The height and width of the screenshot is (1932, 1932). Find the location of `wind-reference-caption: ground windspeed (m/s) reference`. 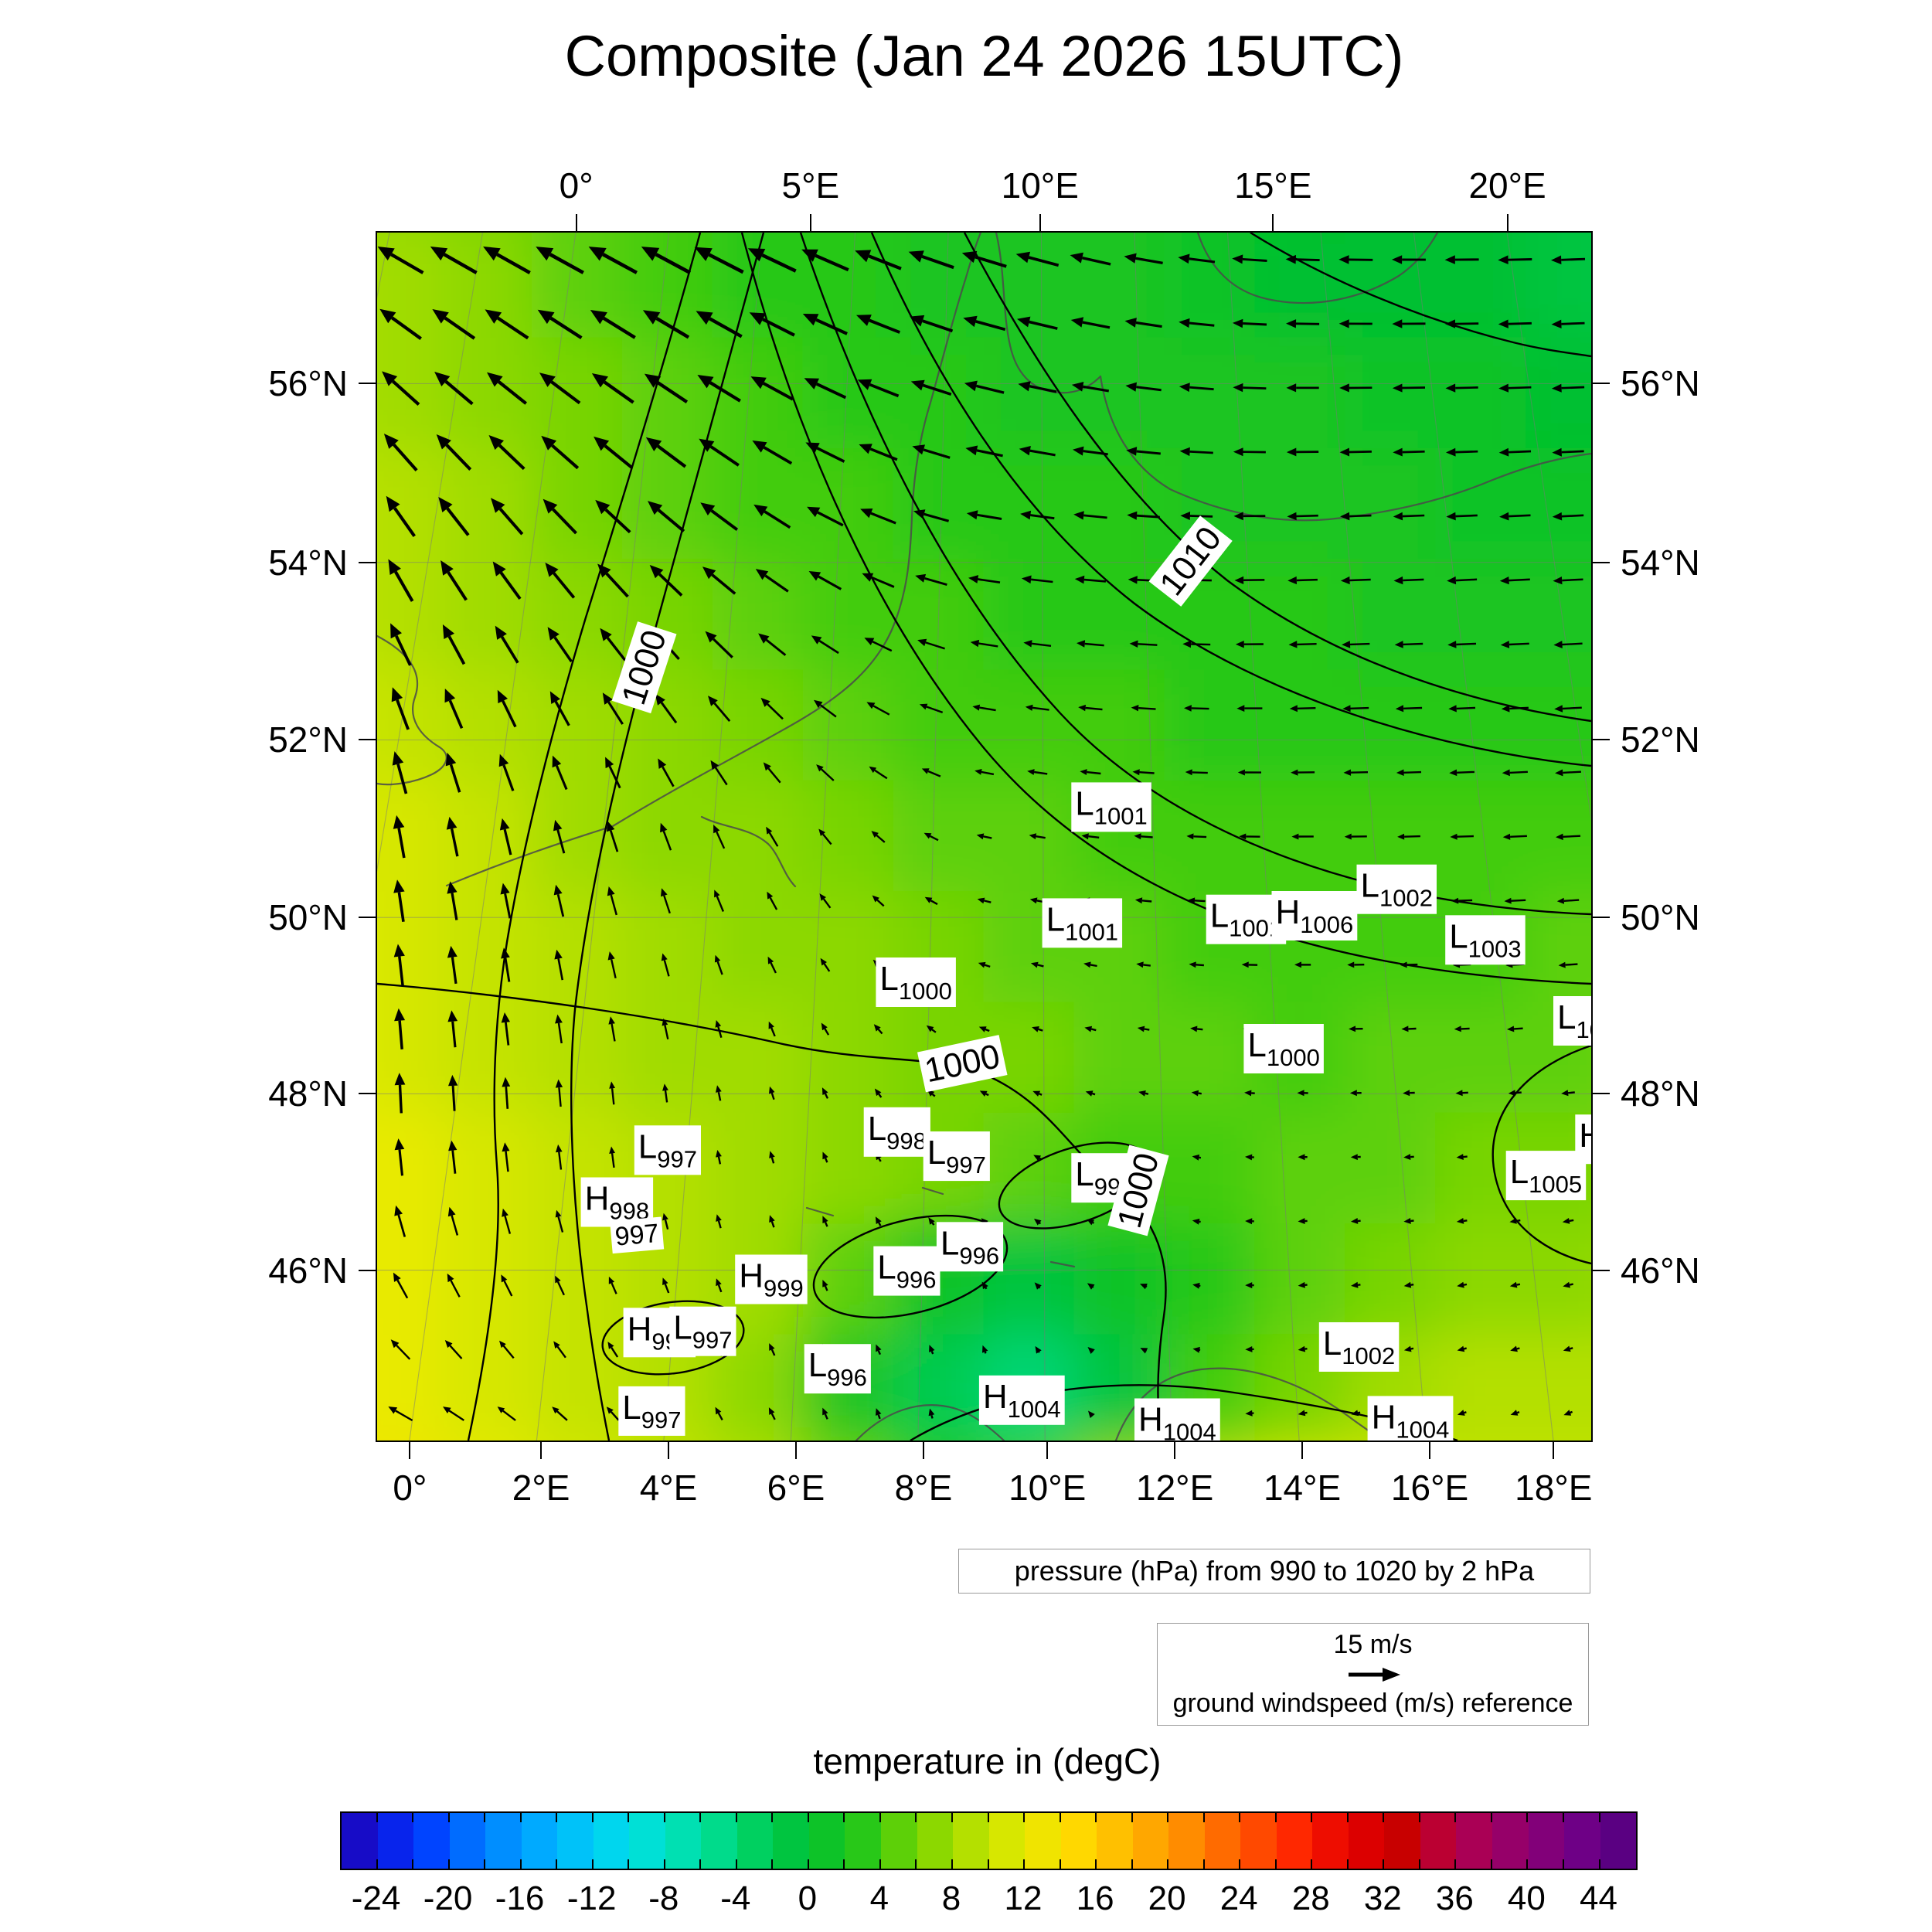

wind-reference-caption: ground windspeed (m/s) reference is located at coordinates (1373, 1703).